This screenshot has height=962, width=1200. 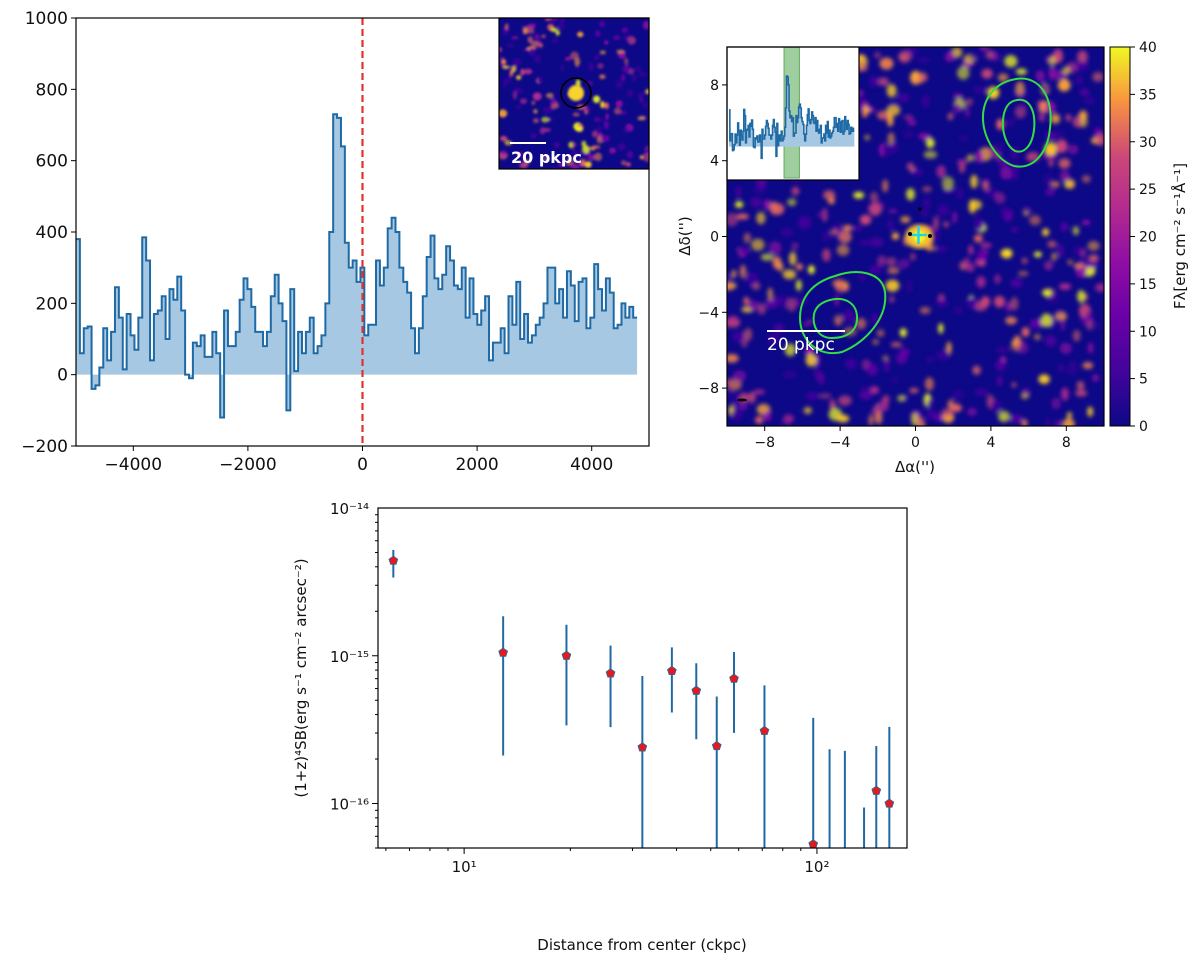 I want to click on colorbar-tick-label: 15, so click(x=1148, y=285).